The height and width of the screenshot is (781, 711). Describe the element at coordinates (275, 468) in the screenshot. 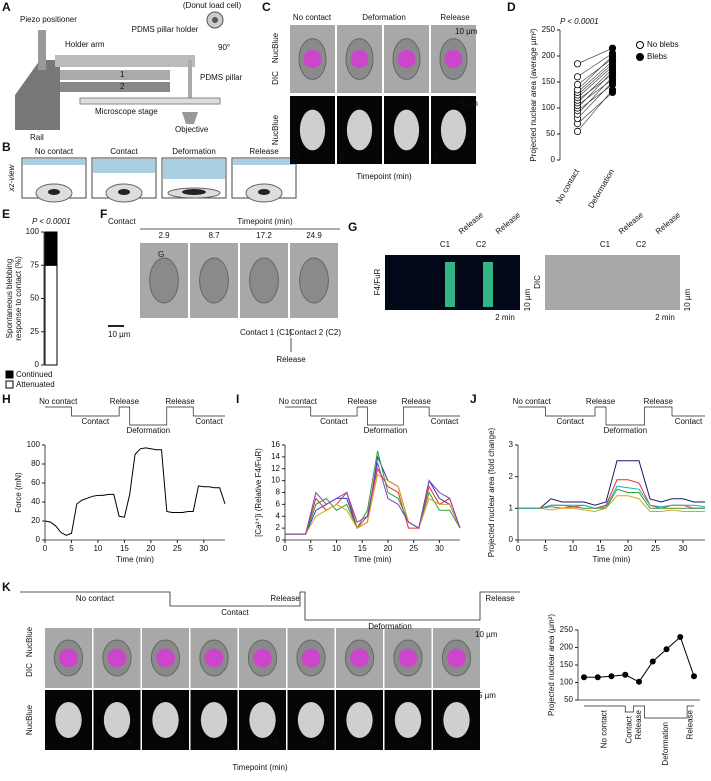

I see `y-tick-label: 12` at that location.